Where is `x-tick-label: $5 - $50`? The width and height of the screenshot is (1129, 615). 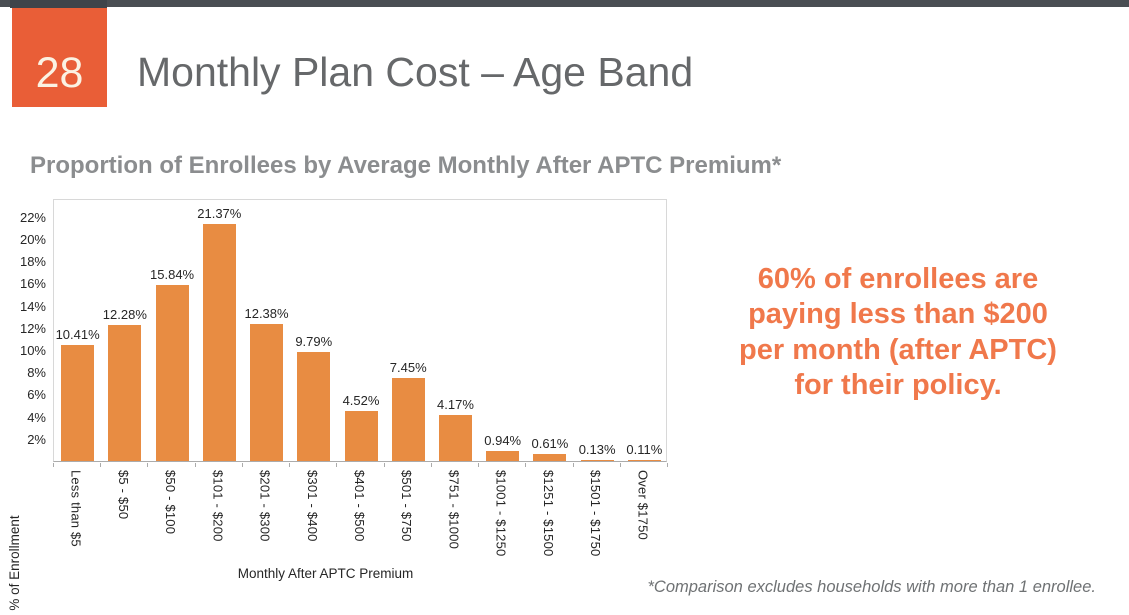
x-tick-label: $5 - $50 is located at coordinates (123, 495).